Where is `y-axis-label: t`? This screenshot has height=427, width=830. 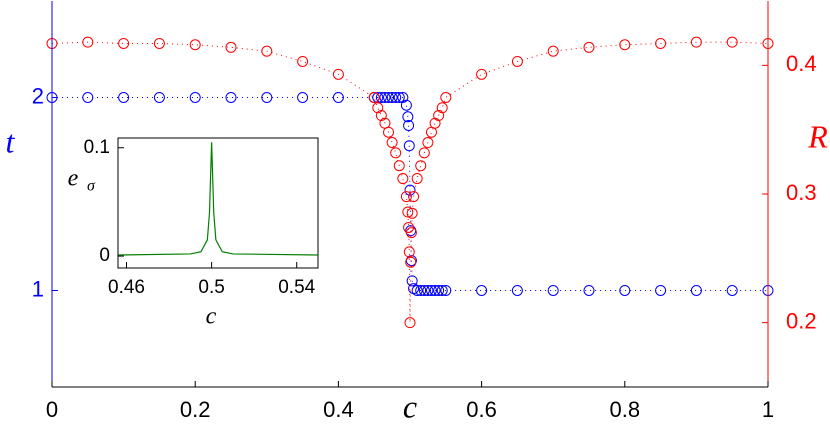 y-axis-label: t is located at coordinates (11, 141).